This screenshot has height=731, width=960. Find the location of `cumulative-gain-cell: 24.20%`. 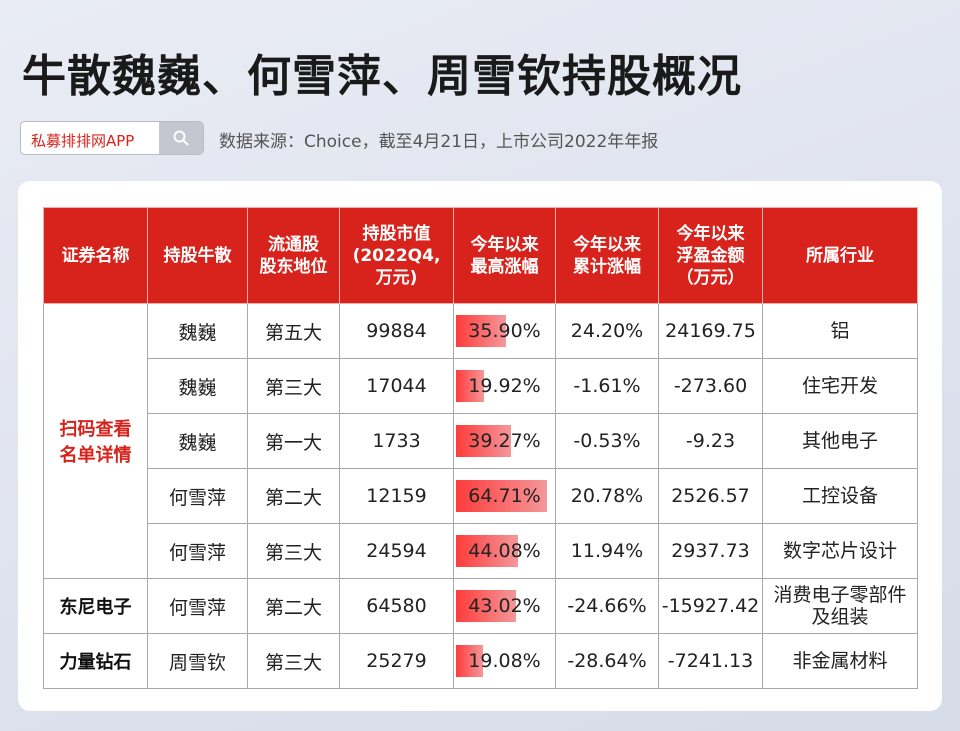

cumulative-gain-cell: 24.20% is located at coordinates (607, 331).